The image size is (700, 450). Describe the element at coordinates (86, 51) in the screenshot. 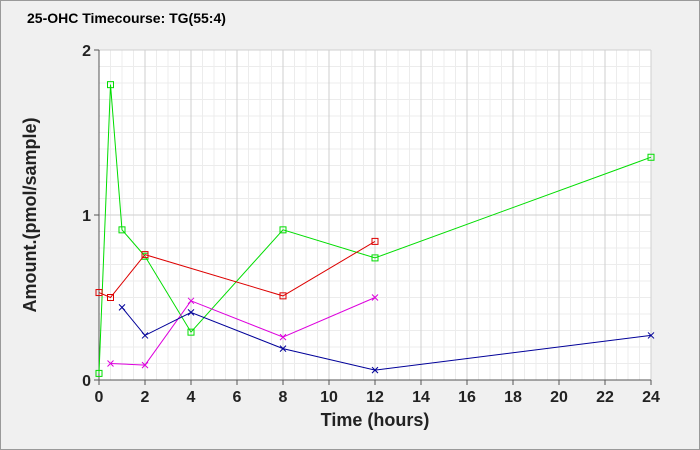

I see `y-tick-label: 2` at that location.